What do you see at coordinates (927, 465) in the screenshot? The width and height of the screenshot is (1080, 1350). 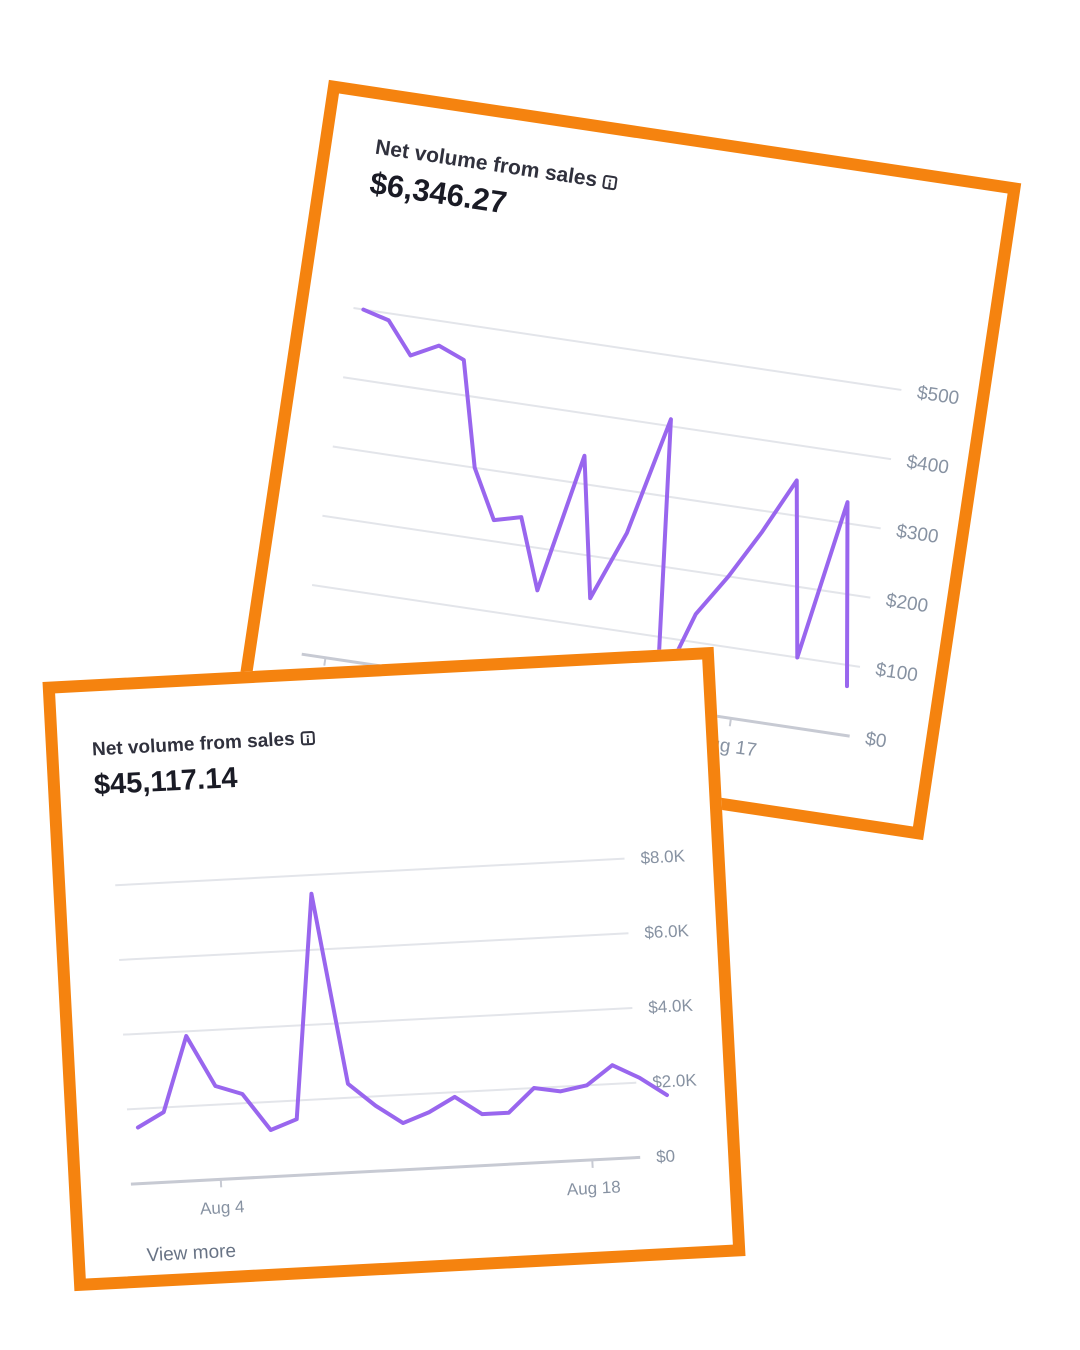 I see `y-tick-label: $400` at bounding box center [927, 465].